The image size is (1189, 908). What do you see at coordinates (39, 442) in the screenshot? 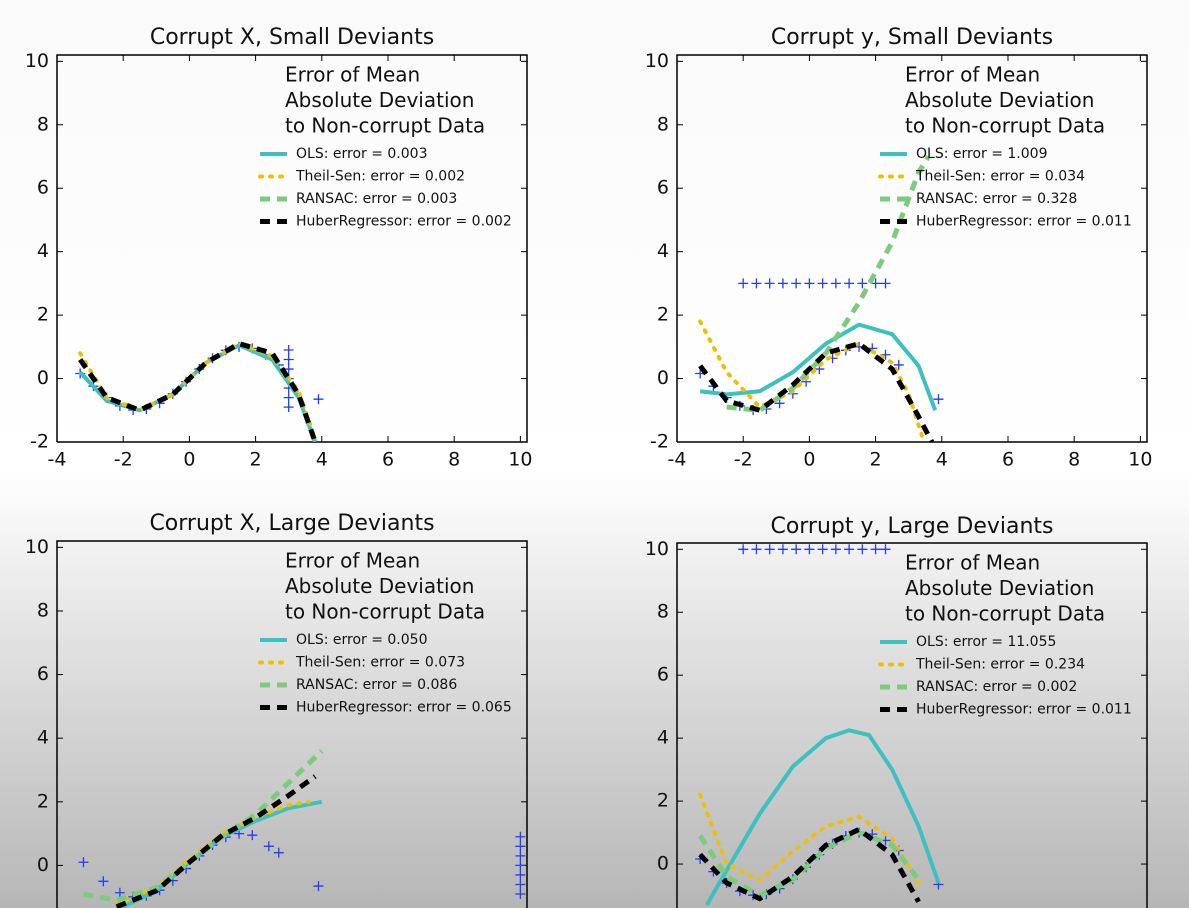
I see `y-tick-label: -2` at bounding box center [39, 442].